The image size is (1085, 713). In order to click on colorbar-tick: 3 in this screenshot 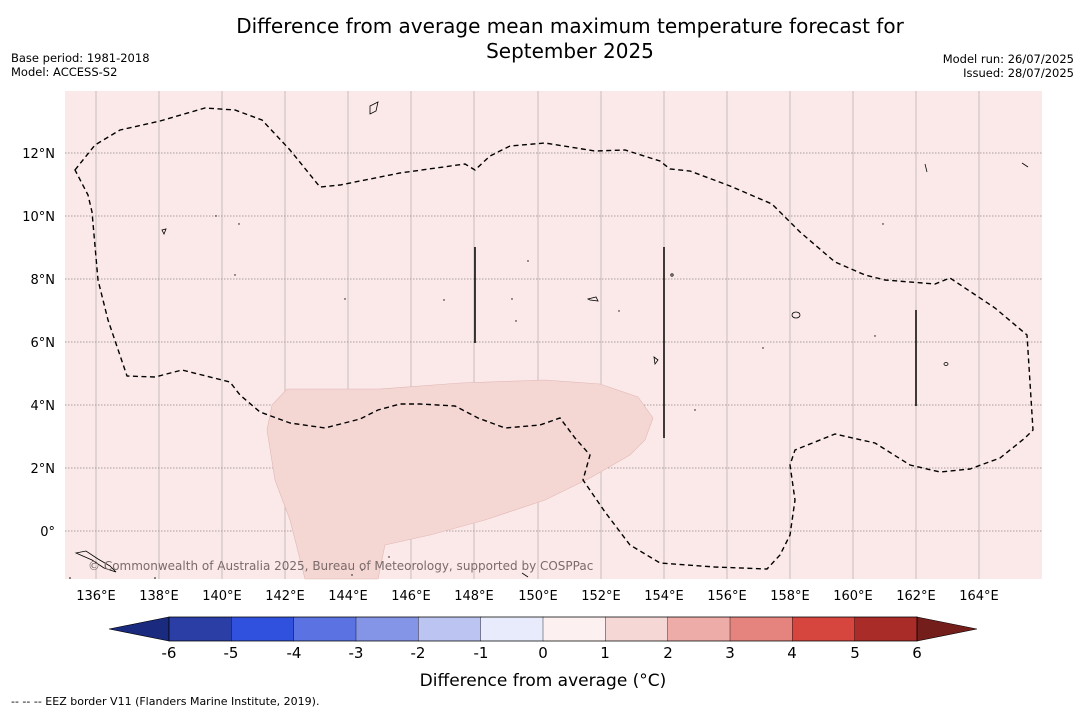, I will do `click(730, 653)`.